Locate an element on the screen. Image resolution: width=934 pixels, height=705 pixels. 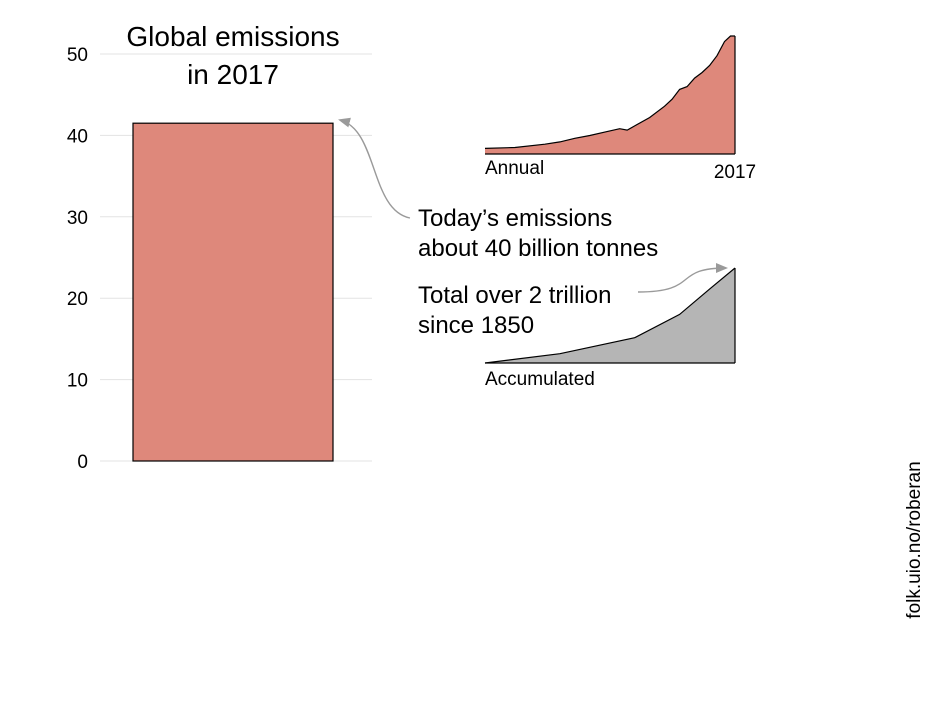
y-tick-label: 40 is located at coordinates (77, 136).